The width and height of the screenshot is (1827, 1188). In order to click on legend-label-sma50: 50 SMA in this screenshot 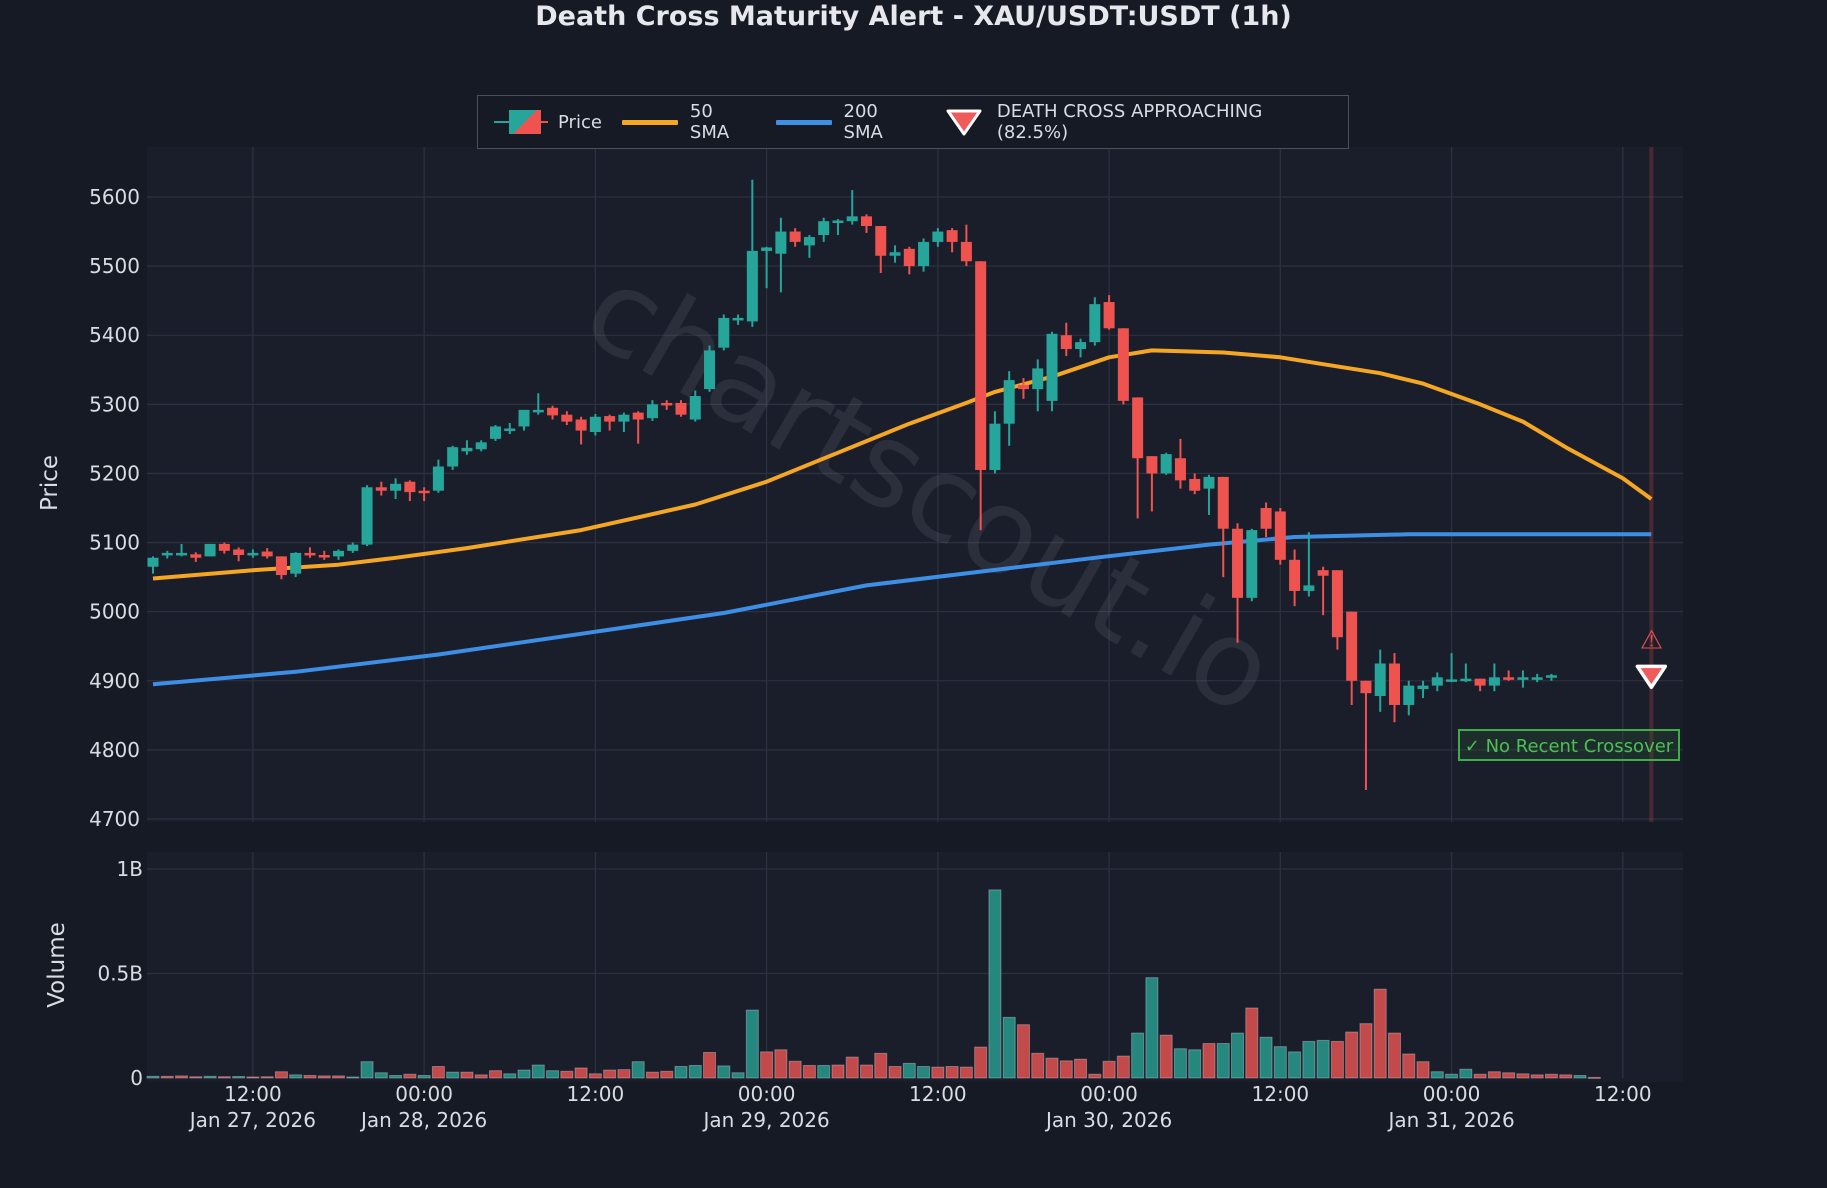, I will do `click(709, 122)`.